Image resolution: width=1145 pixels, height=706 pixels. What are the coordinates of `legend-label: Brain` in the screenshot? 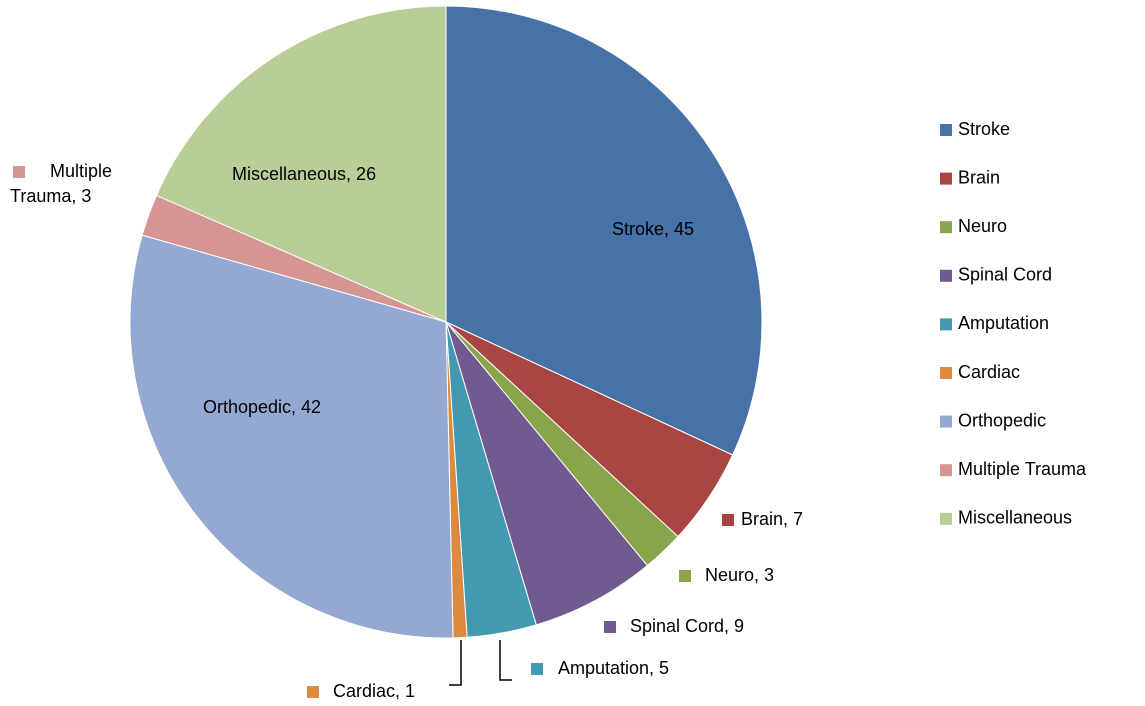 It's located at (979, 177).